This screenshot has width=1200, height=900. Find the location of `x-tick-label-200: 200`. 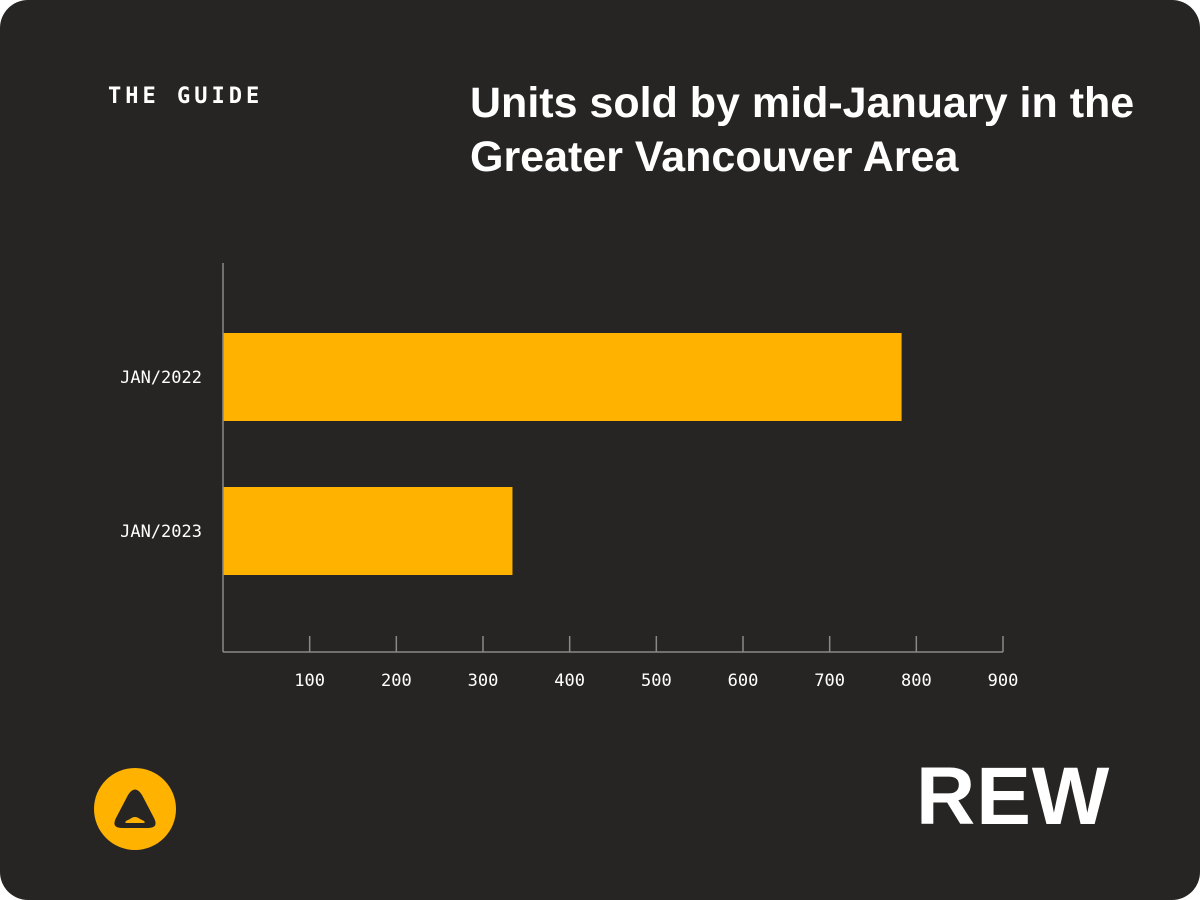

x-tick-label-200: 200 is located at coordinates (396, 681).